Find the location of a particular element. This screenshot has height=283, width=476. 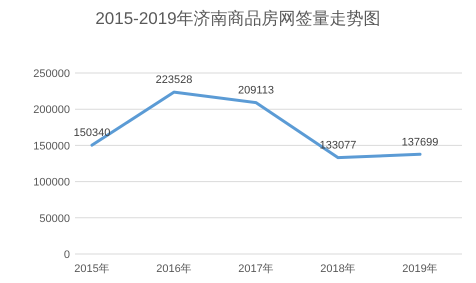

y-tick-label: 100000 is located at coordinates (51, 182).